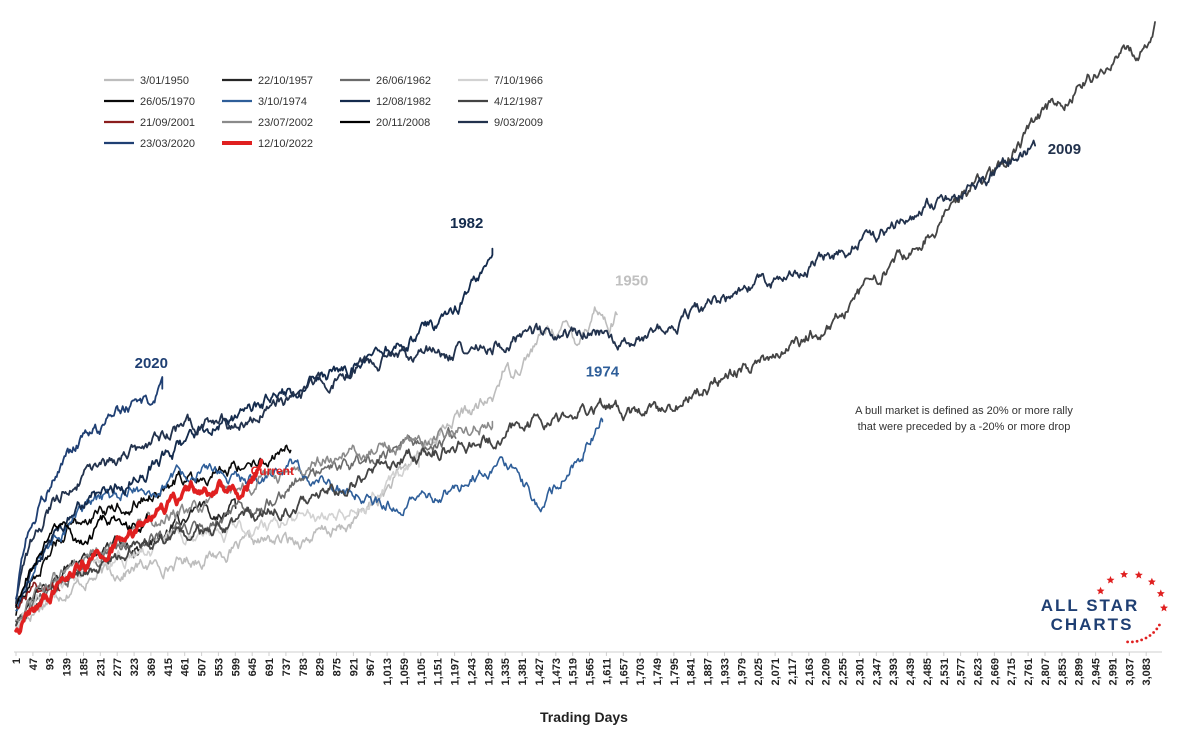 The height and width of the screenshot is (742, 1182). Describe the element at coordinates (169, 667) in the screenshot. I see `x-tick-label: 415` at that location.